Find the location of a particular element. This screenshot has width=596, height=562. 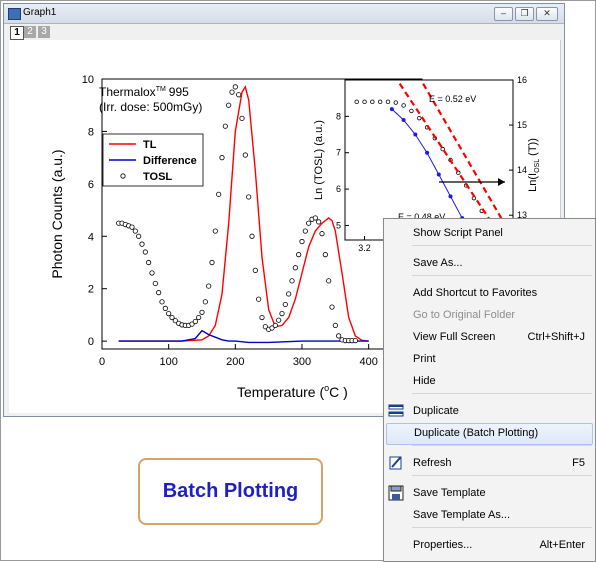

menu-item-label: View Full Screen is located at coordinates (454, 337).